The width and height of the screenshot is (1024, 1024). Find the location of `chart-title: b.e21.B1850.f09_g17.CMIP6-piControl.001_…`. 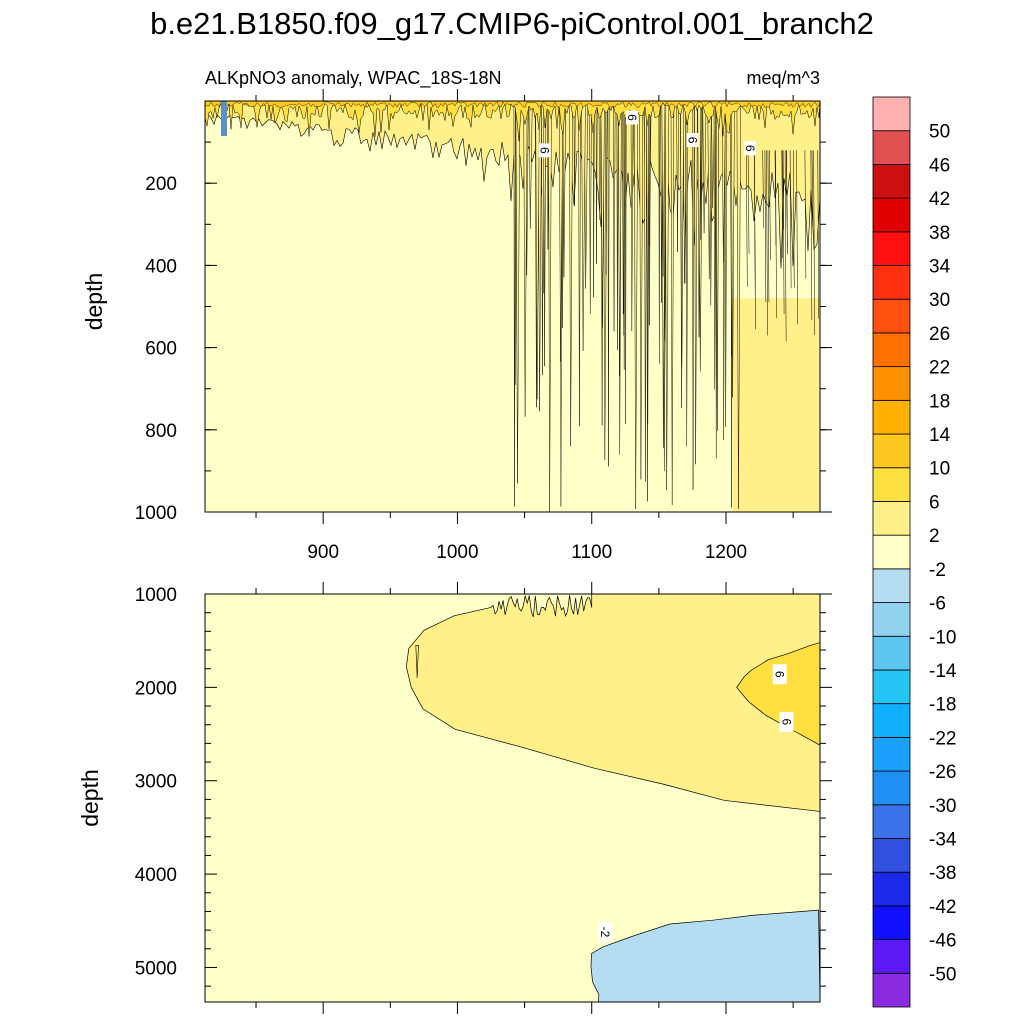

chart-title: b.e21.B1850.f09_g17.CMIP6-piControl.001_… is located at coordinates (512, 23).